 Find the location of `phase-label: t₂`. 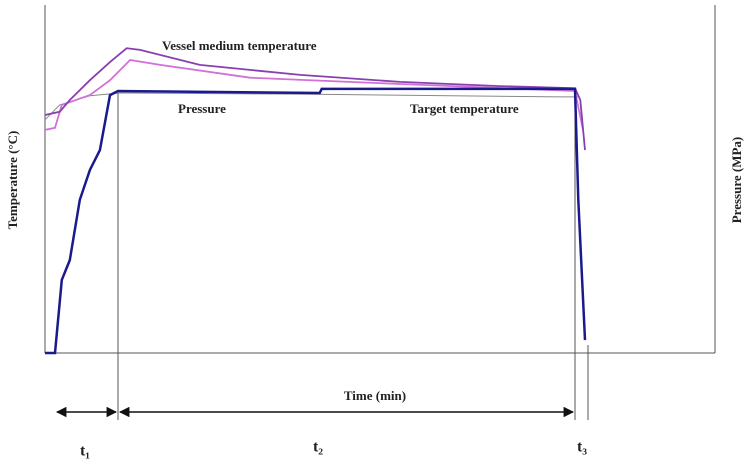

phase-label: t₂ is located at coordinates (318, 447).